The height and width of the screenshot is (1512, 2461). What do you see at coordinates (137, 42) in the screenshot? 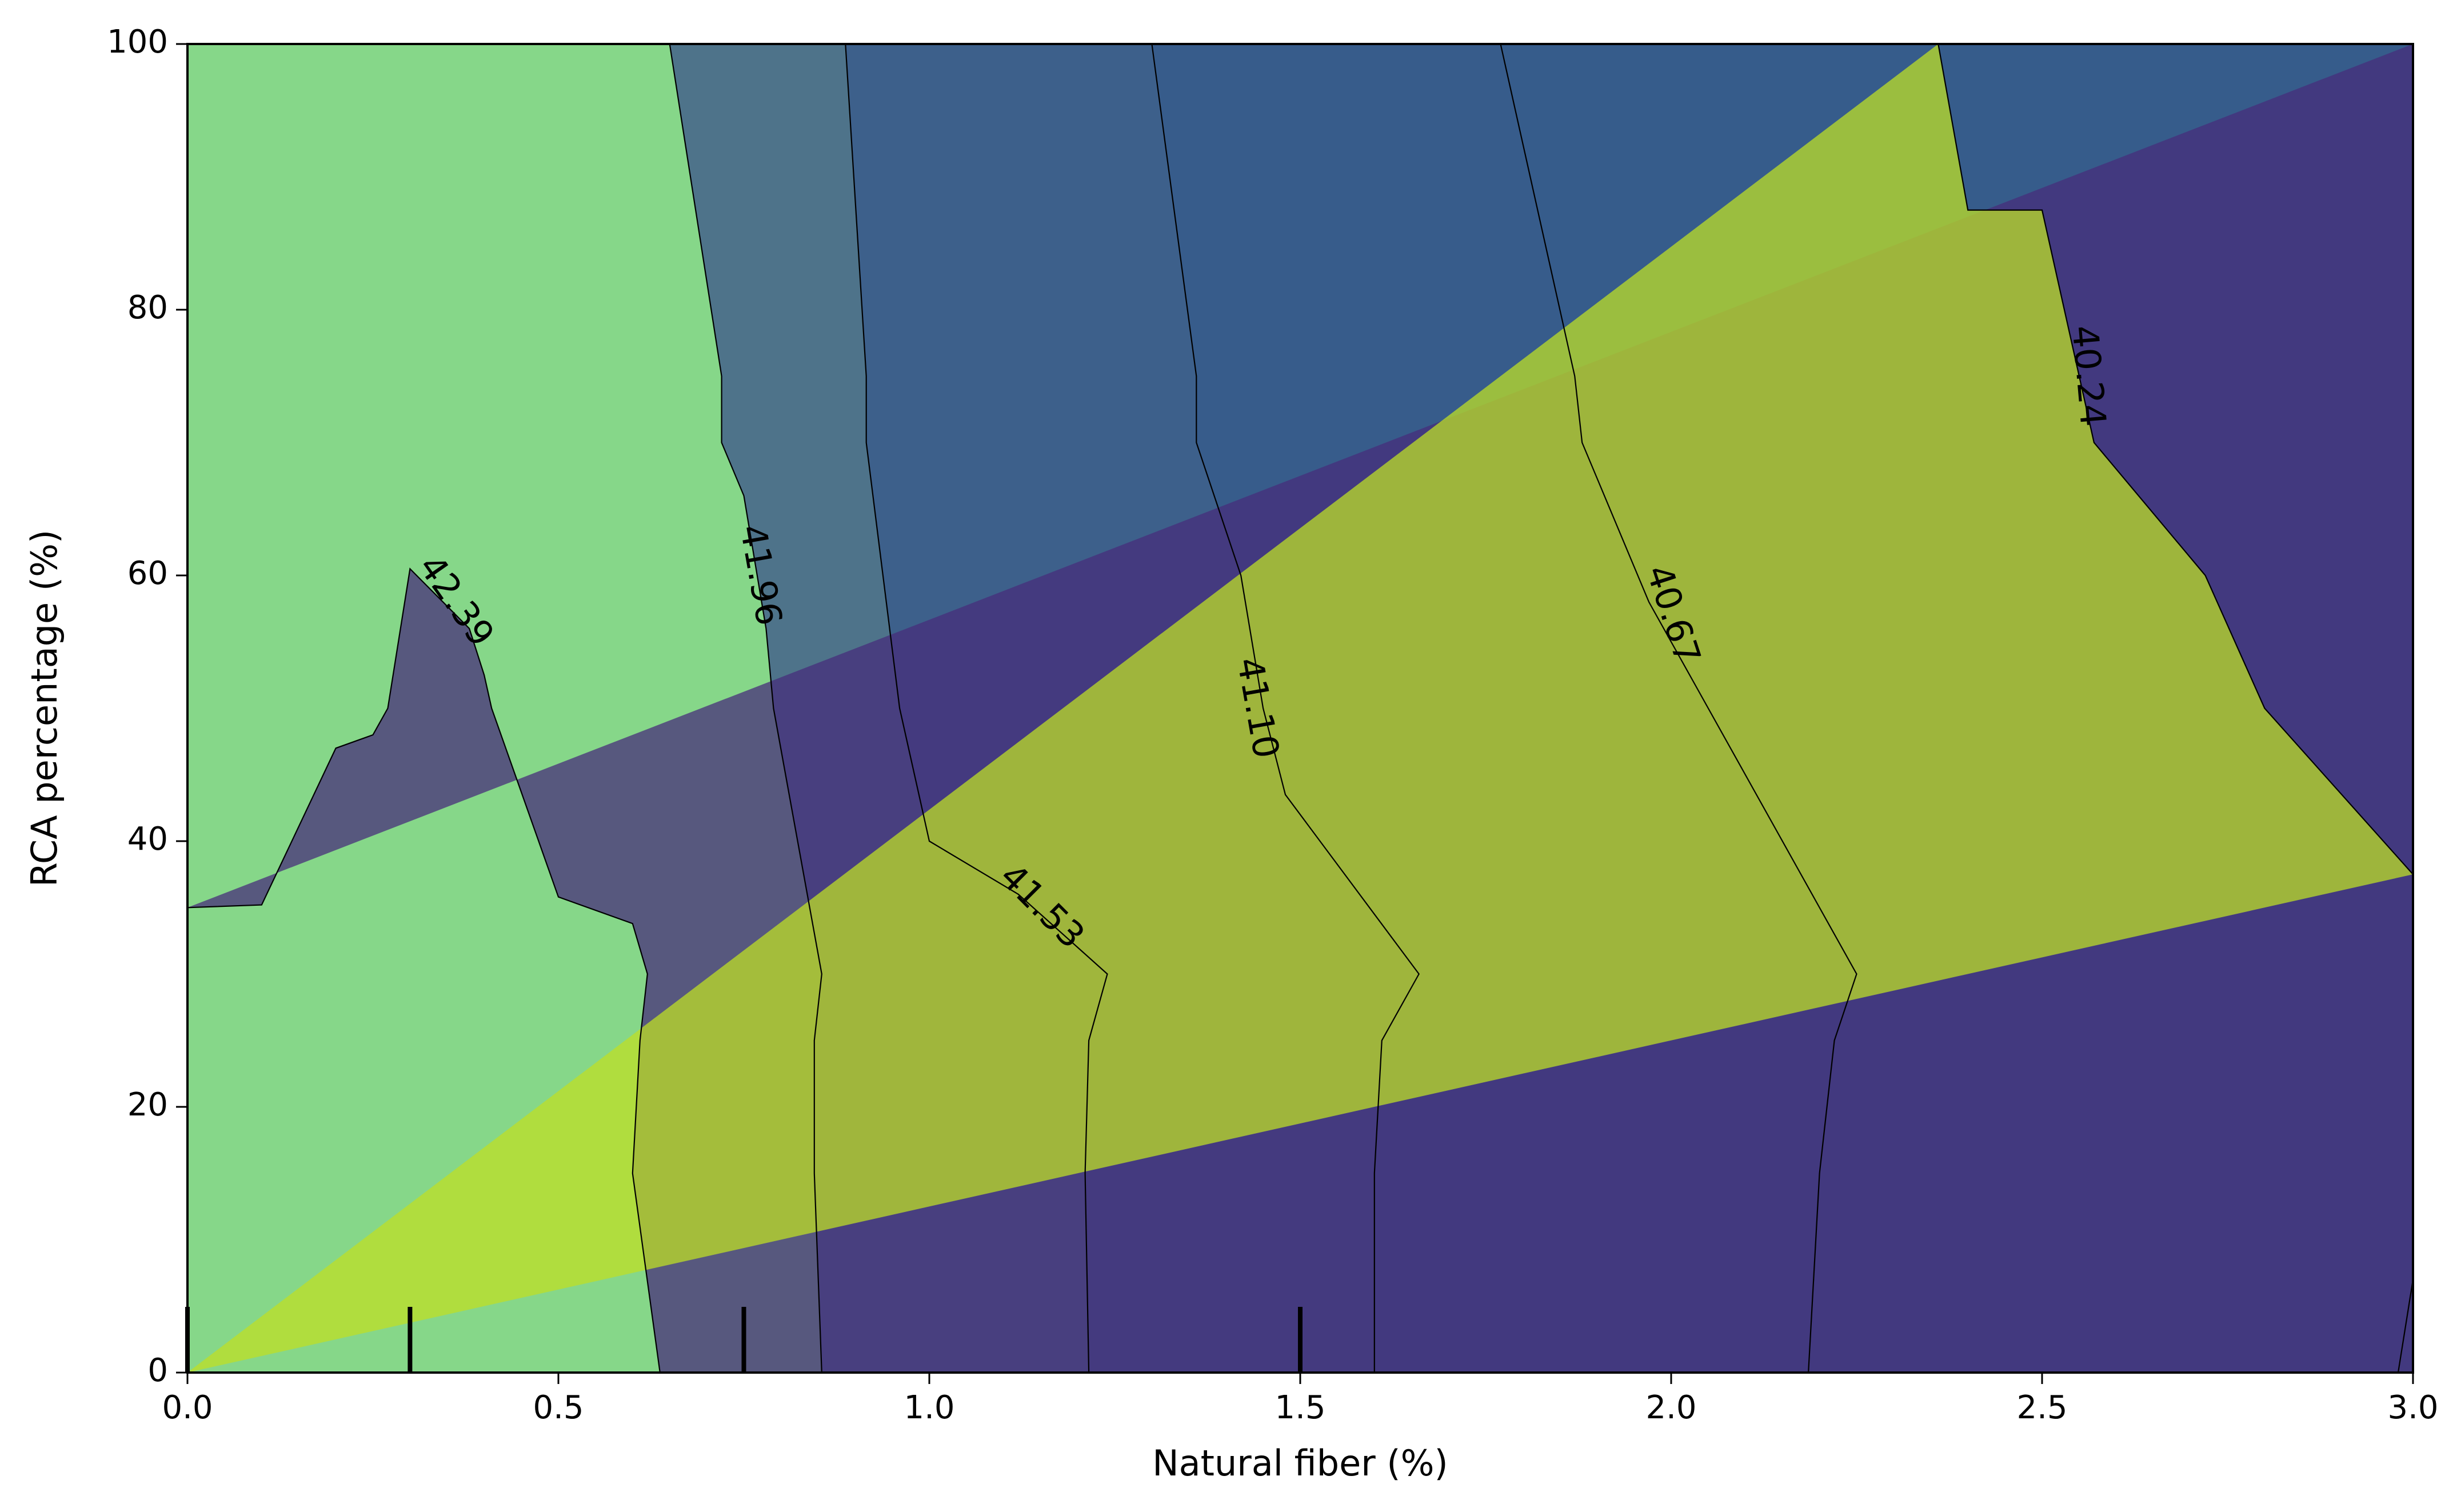
I see `y-tick-label: 100` at bounding box center [137, 42].